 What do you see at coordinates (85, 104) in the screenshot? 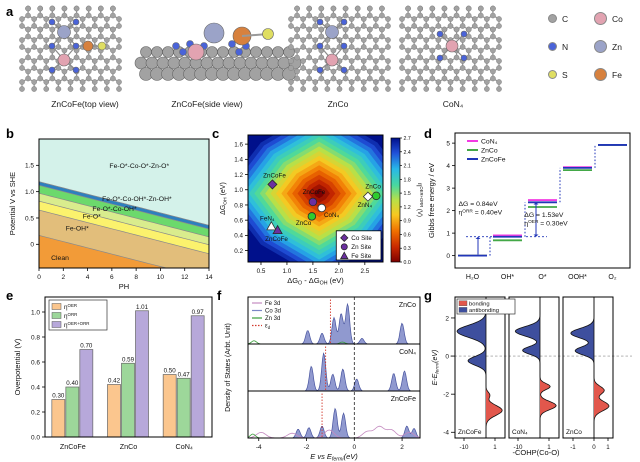
I see `structure-caption-zncofe-top: ZnCoFe(top view)` at bounding box center [85, 104].